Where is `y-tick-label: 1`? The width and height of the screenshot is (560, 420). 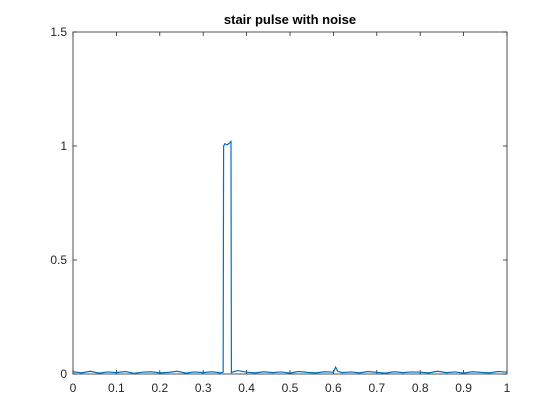 y-tick-label: 1 is located at coordinates (63, 146).